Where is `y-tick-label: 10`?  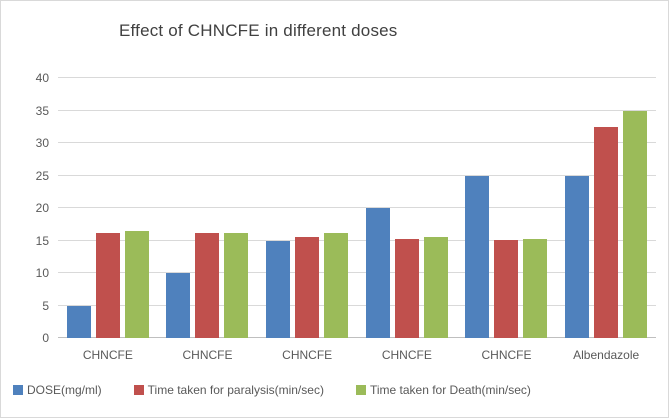
y-tick-label: 10 is located at coordinates (42, 273).